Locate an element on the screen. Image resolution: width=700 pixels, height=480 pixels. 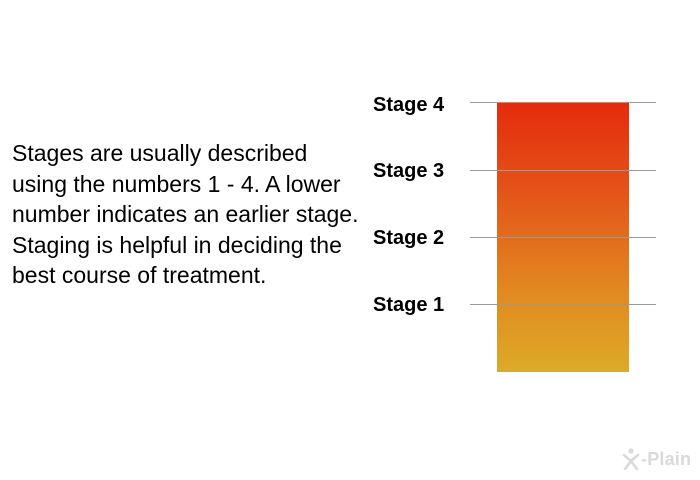
stage-4-line is located at coordinates (563, 102).